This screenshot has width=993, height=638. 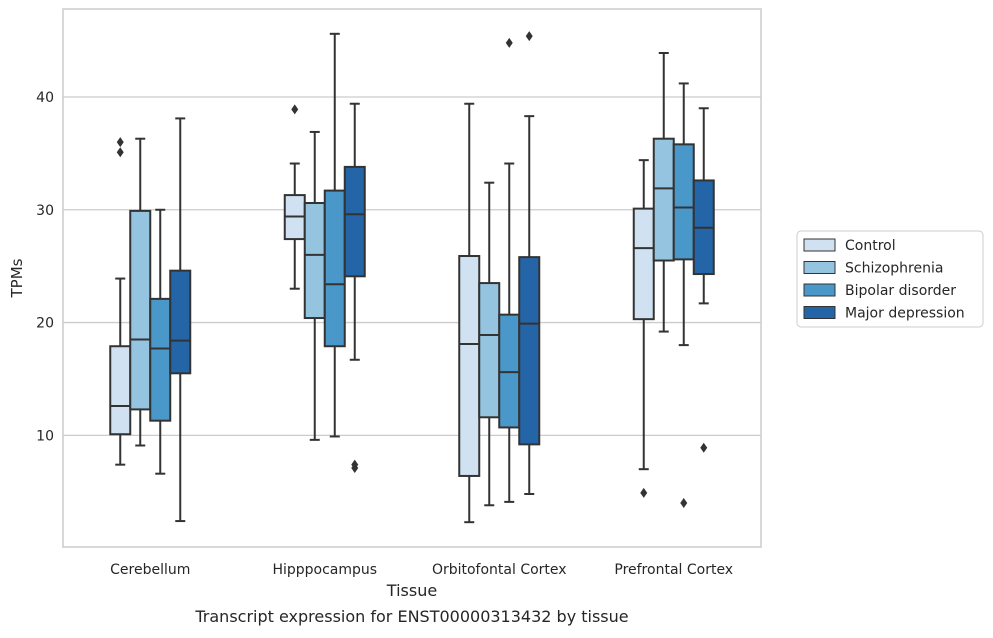 What do you see at coordinates (905, 314) in the screenshot?
I see `legend-label: Major depression` at bounding box center [905, 314].